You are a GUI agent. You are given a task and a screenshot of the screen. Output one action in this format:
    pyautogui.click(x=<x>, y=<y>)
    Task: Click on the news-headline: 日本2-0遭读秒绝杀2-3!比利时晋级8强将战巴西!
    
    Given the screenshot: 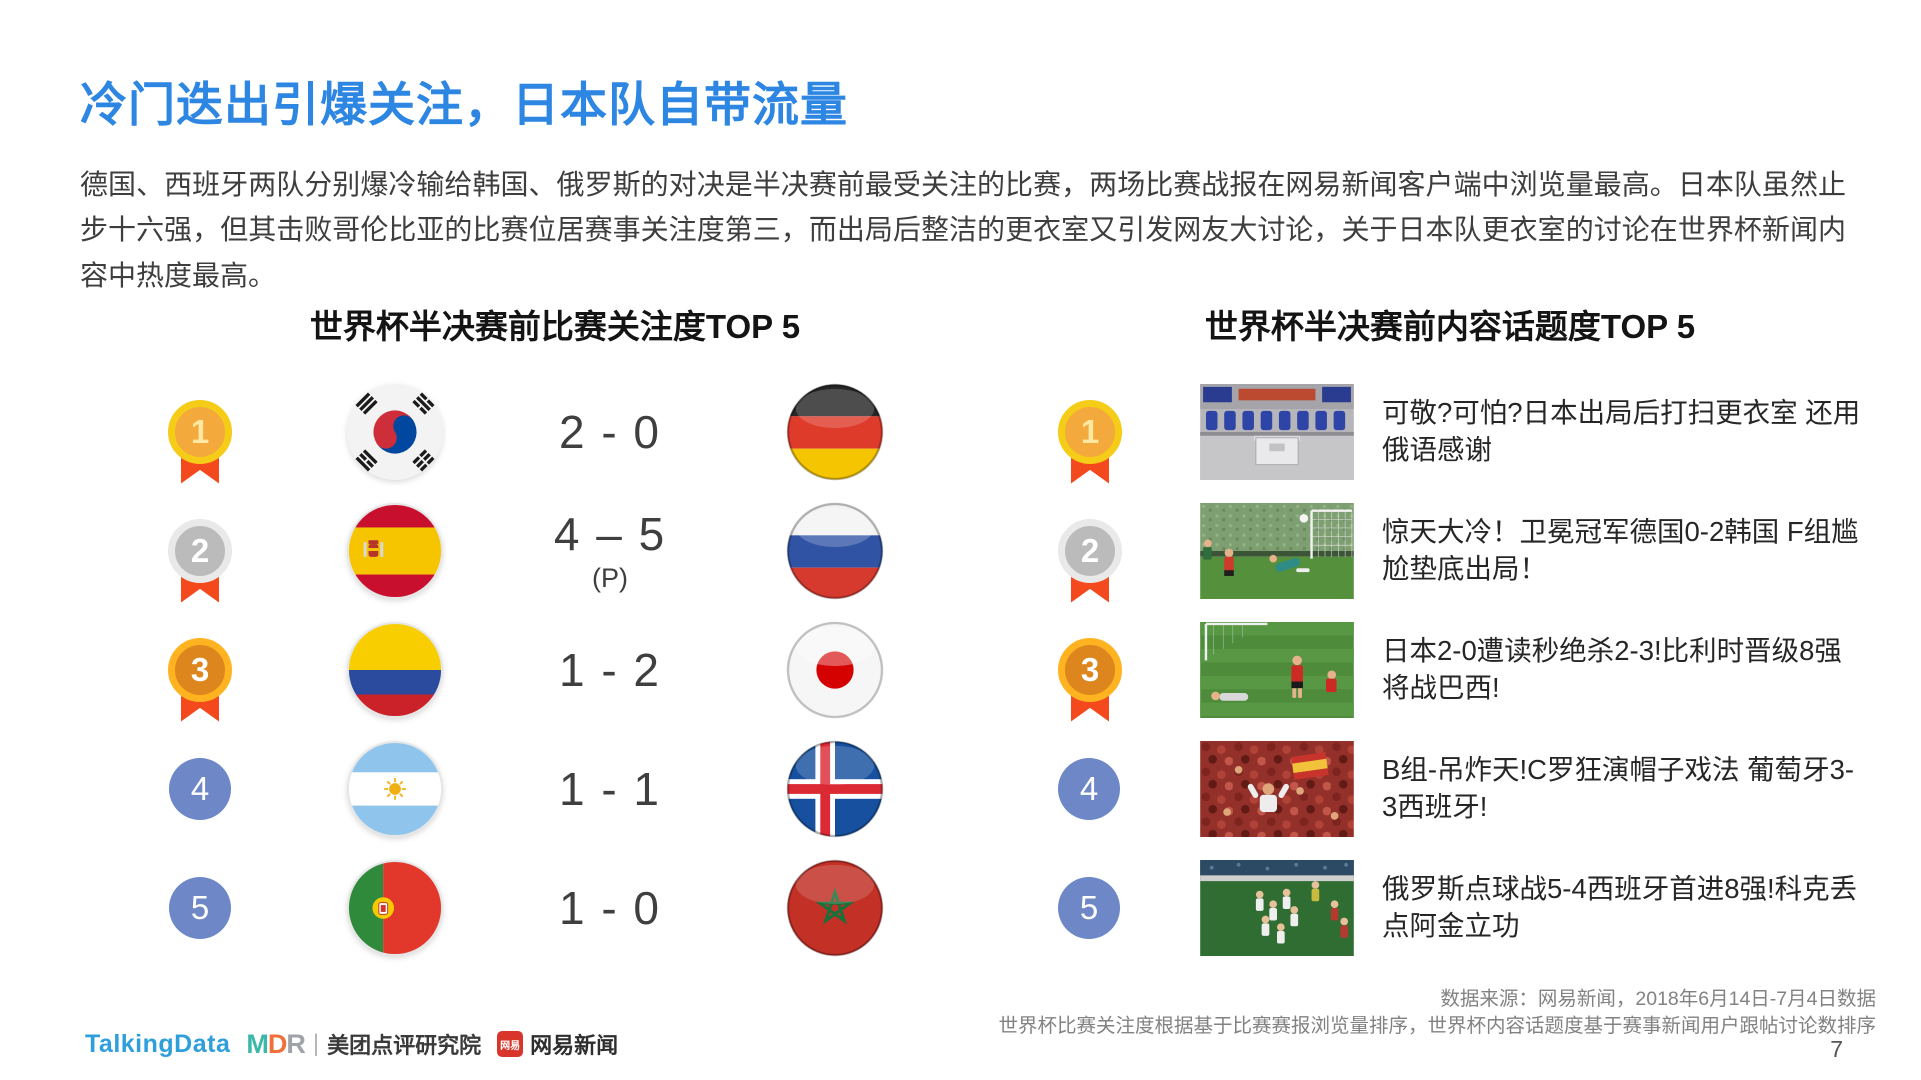 What is the action you would take?
    pyautogui.click(x=1612, y=668)
    